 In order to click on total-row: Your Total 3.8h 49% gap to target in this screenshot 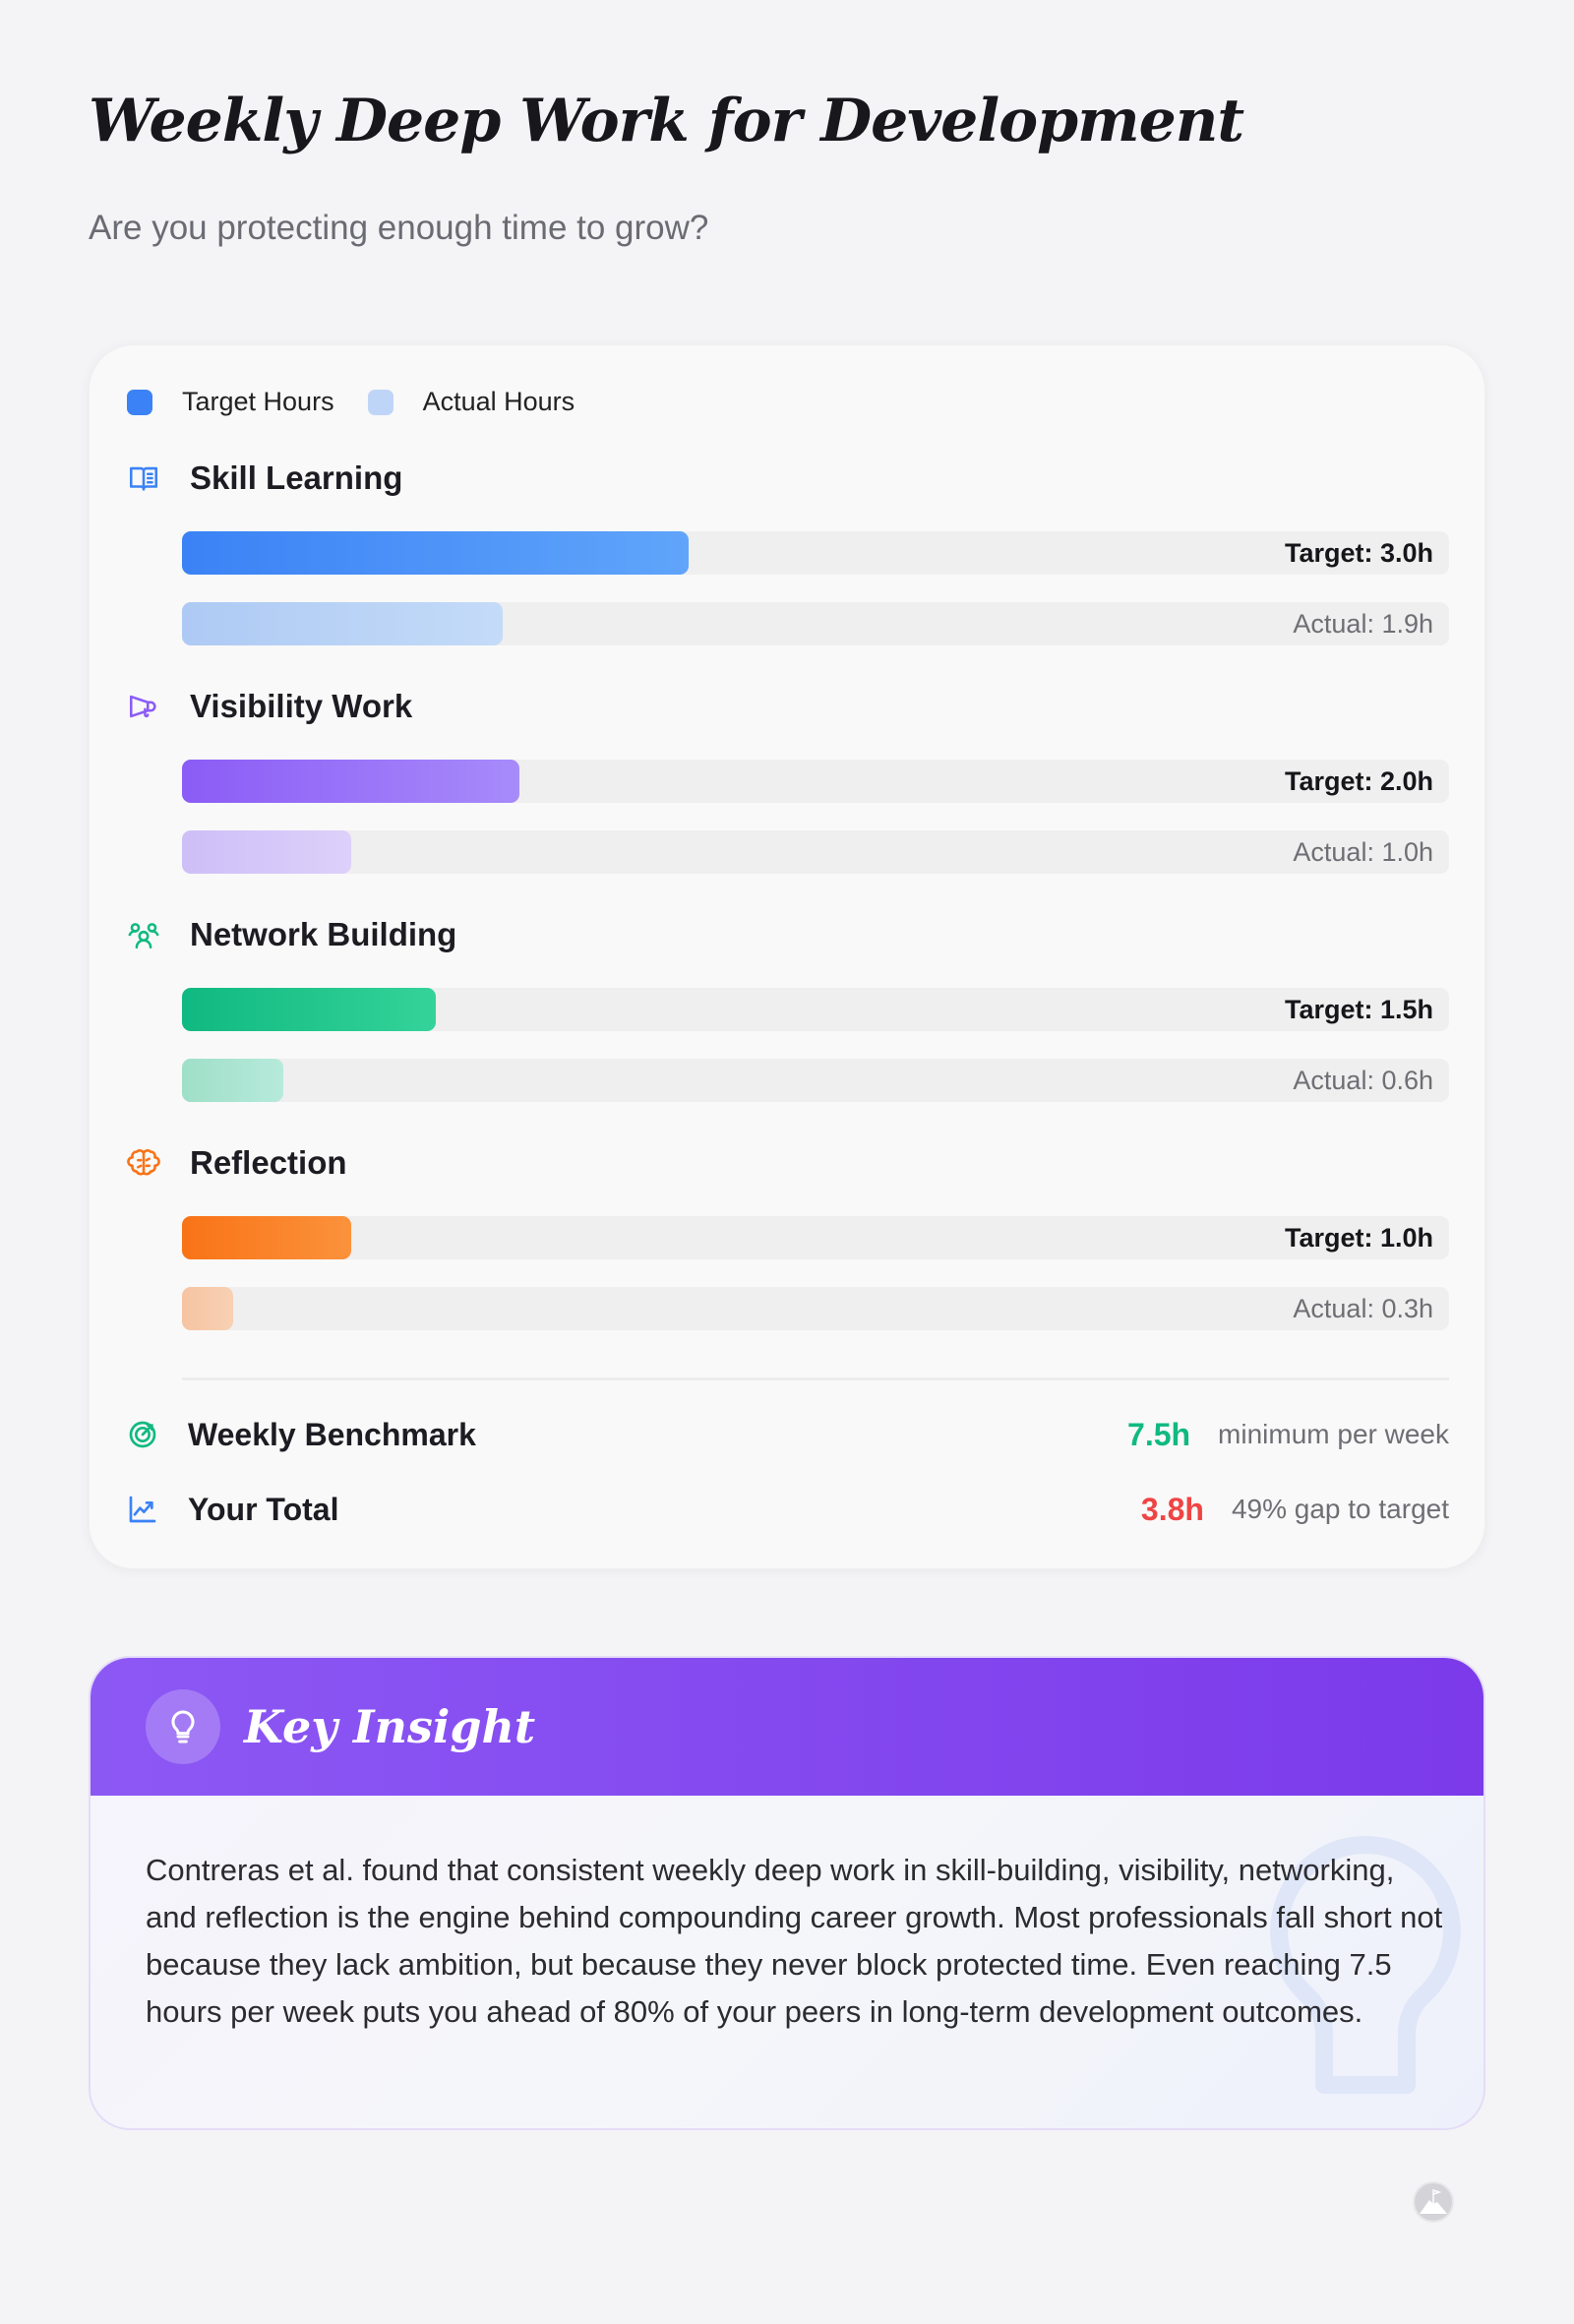, I will do `click(788, 1509)`.